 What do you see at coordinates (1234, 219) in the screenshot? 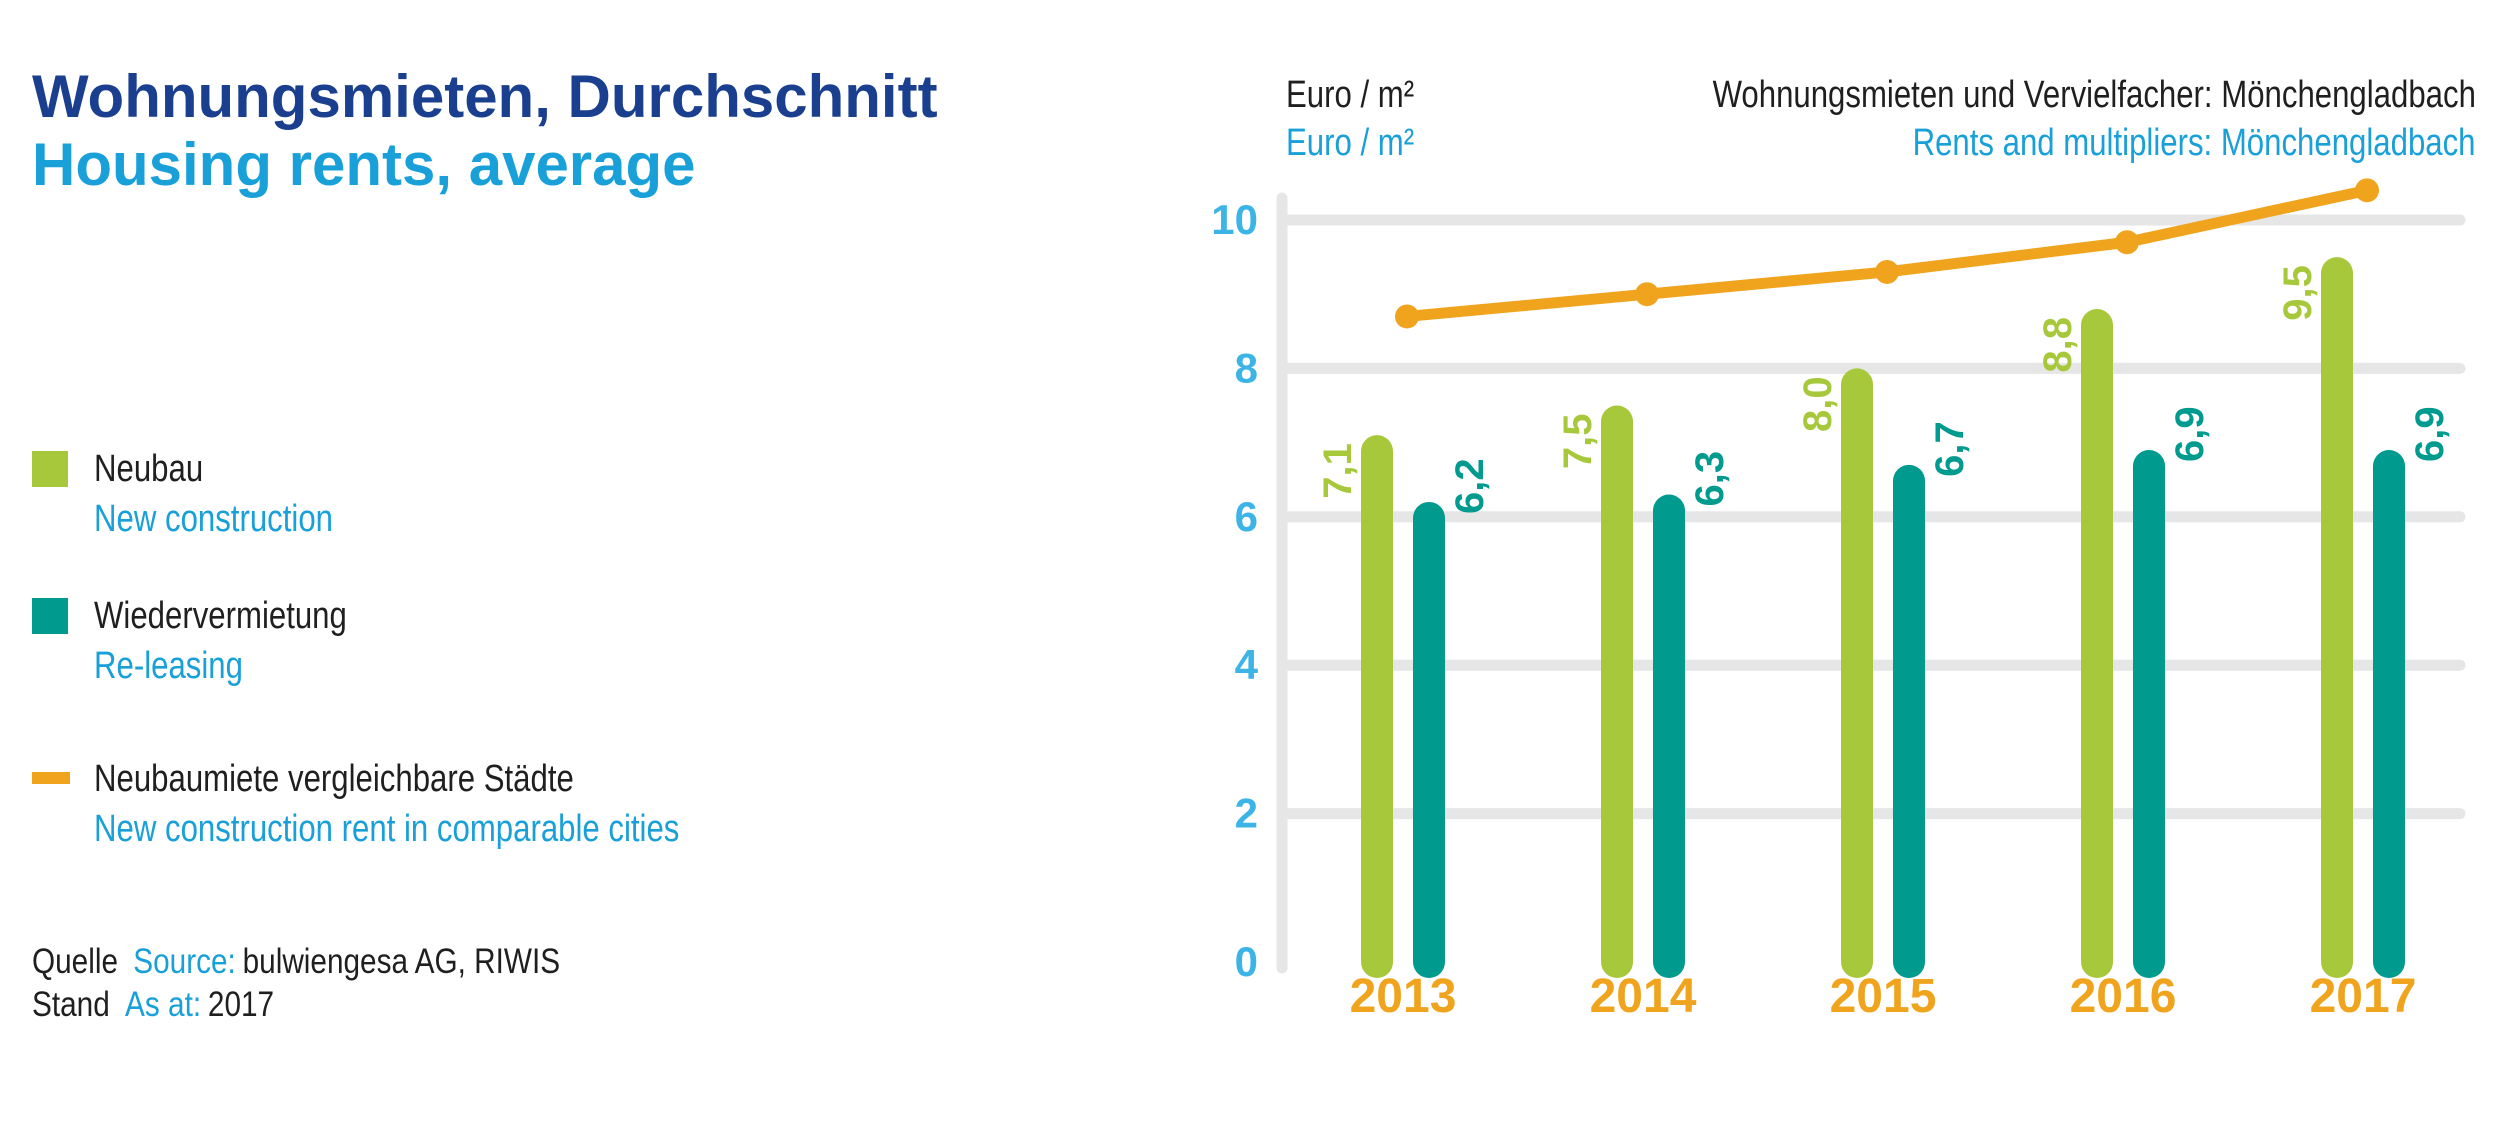
I see `y-tick-label: 10` at bounding box center [1234, 219].